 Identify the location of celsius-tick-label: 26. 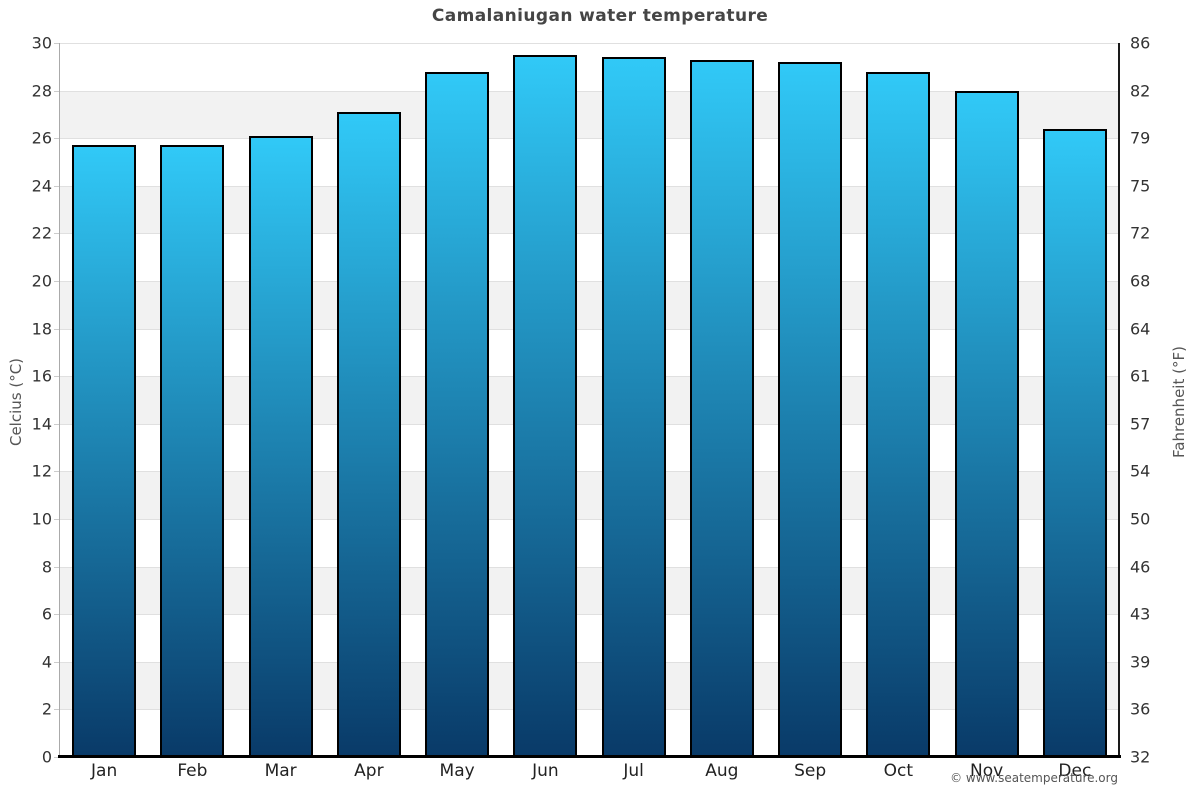
(41, 138).